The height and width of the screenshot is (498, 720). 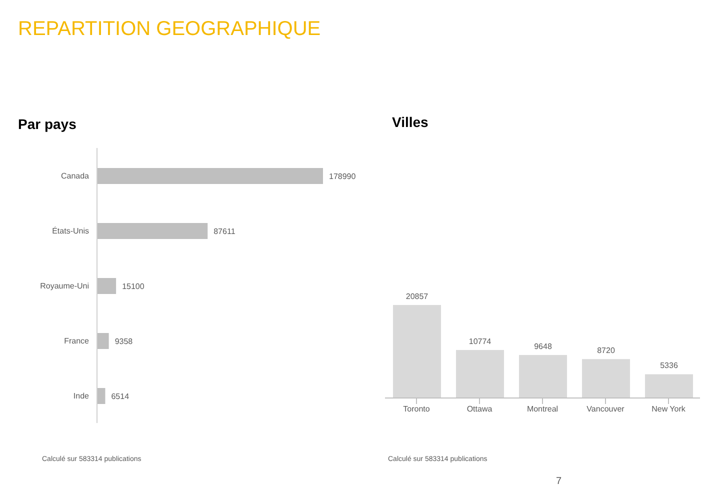 What do you see at coordinates (65, 285) in the screenshot?
I see `y-tick-label: Royaume-Uni` at bounding box center [65, 285].